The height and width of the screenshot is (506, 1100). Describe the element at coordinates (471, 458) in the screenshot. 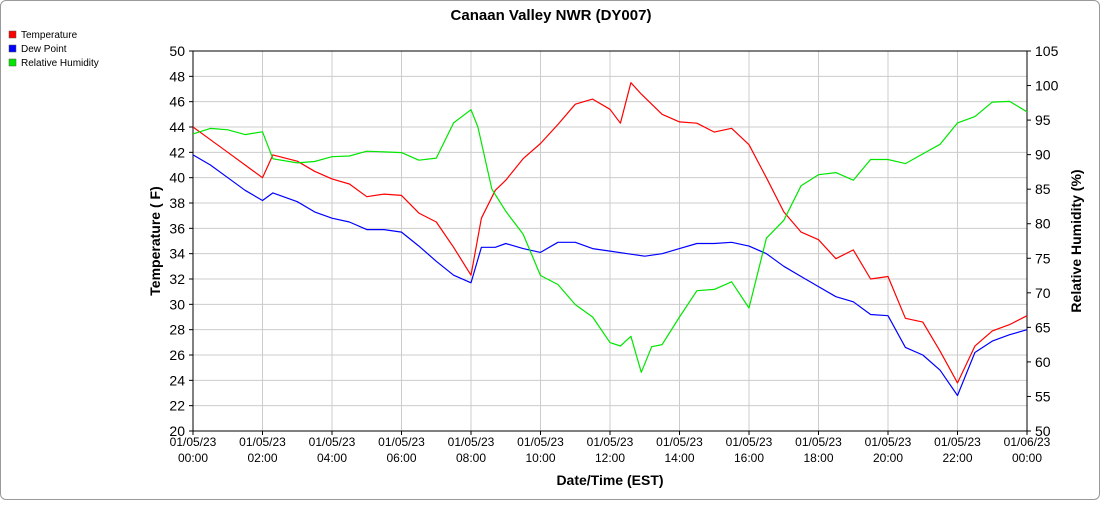

I see `x-tick-time: 08:00` at that location.